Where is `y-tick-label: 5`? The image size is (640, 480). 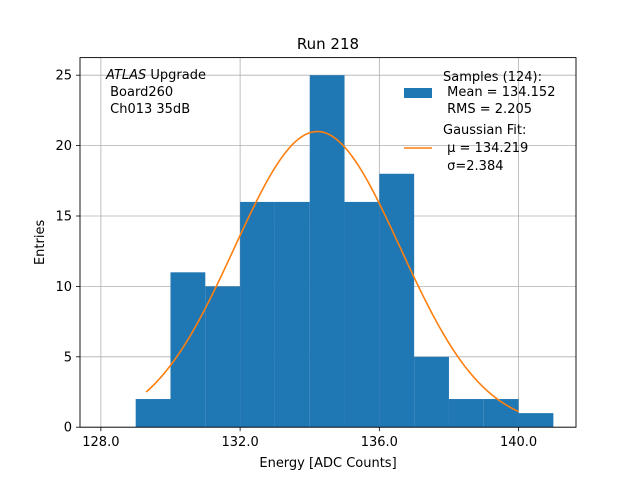 y-tick-label: 5 is located at coordinates (68, 357).